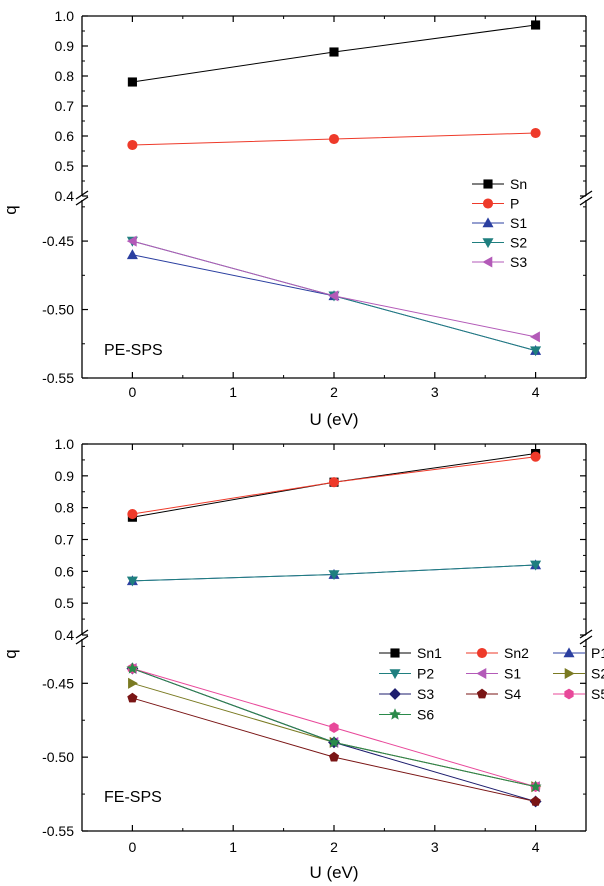  I want to click on y-tick-label: 0.8, so click(65, 76).